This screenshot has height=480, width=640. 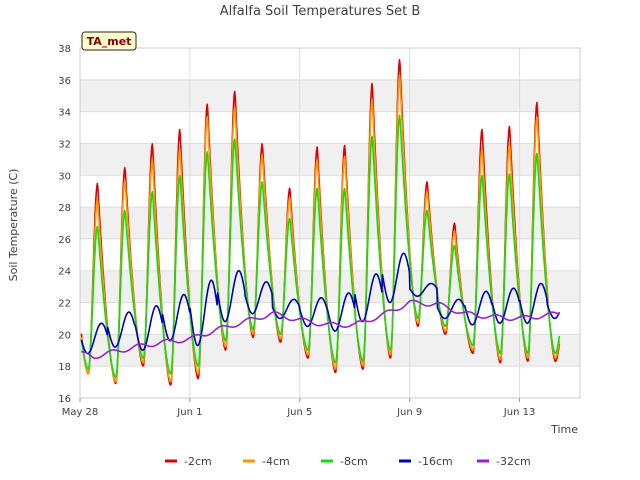 I want to click on x-axis-label: Time, so click(x=564, y=429).